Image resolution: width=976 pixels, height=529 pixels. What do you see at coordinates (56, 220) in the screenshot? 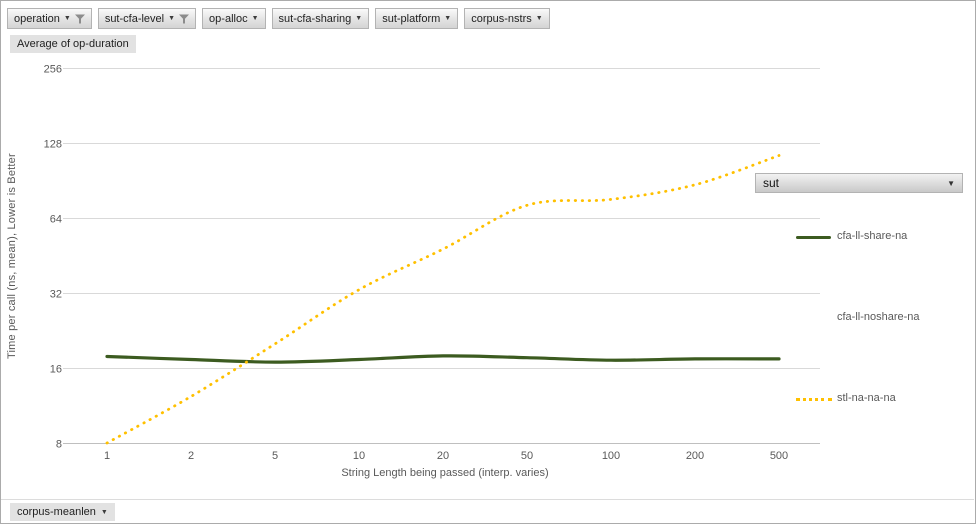
I see `svg-text: 64` at bounding box center [56, 220].